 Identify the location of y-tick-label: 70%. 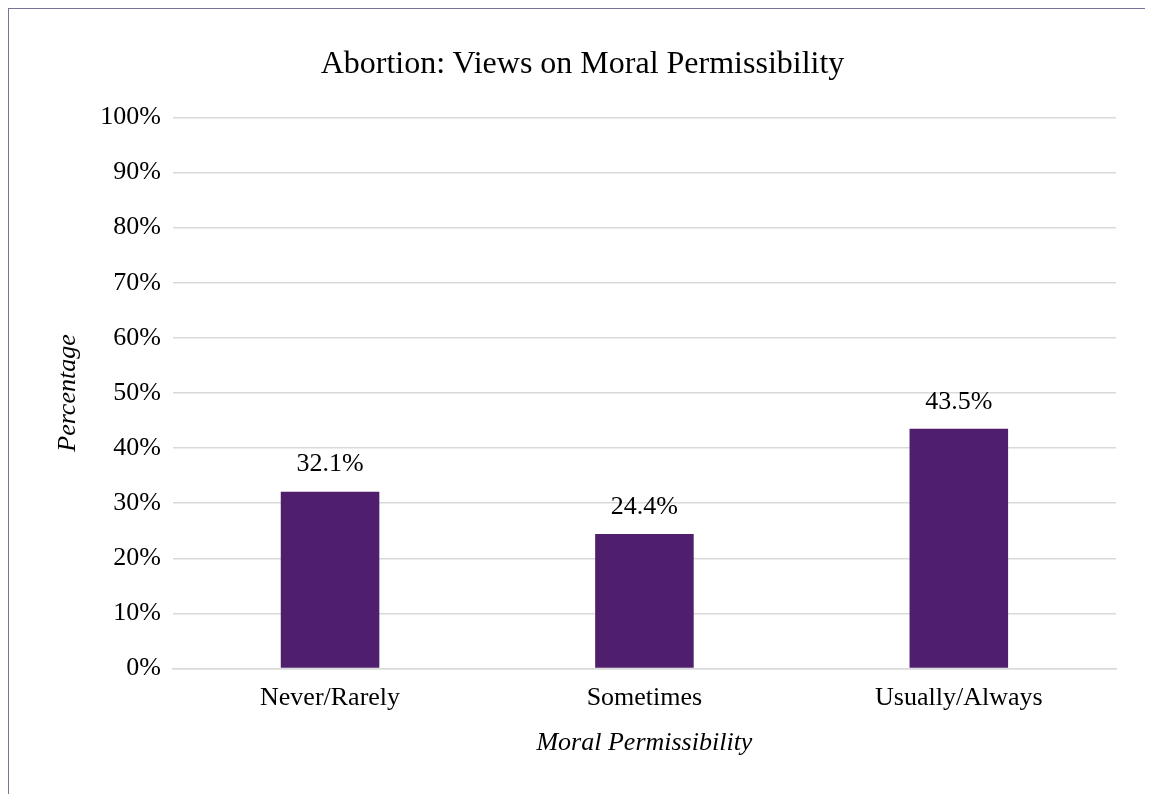
(137, 281).